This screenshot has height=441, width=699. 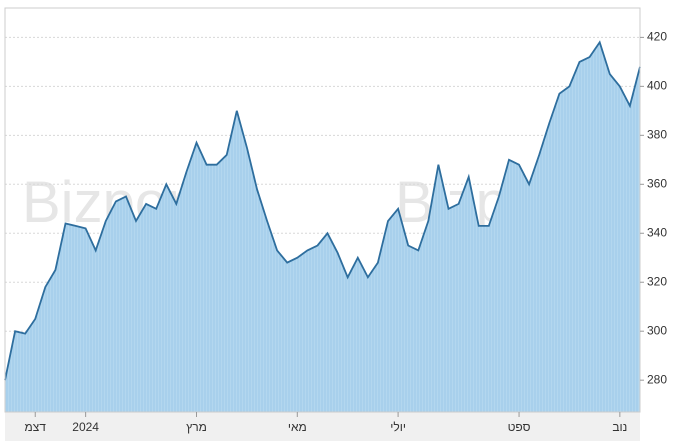 What do you see at coordinates (297, 427) in the screenshot?
I see `x-tick-label: מאי` at bounding box center [297, 427].